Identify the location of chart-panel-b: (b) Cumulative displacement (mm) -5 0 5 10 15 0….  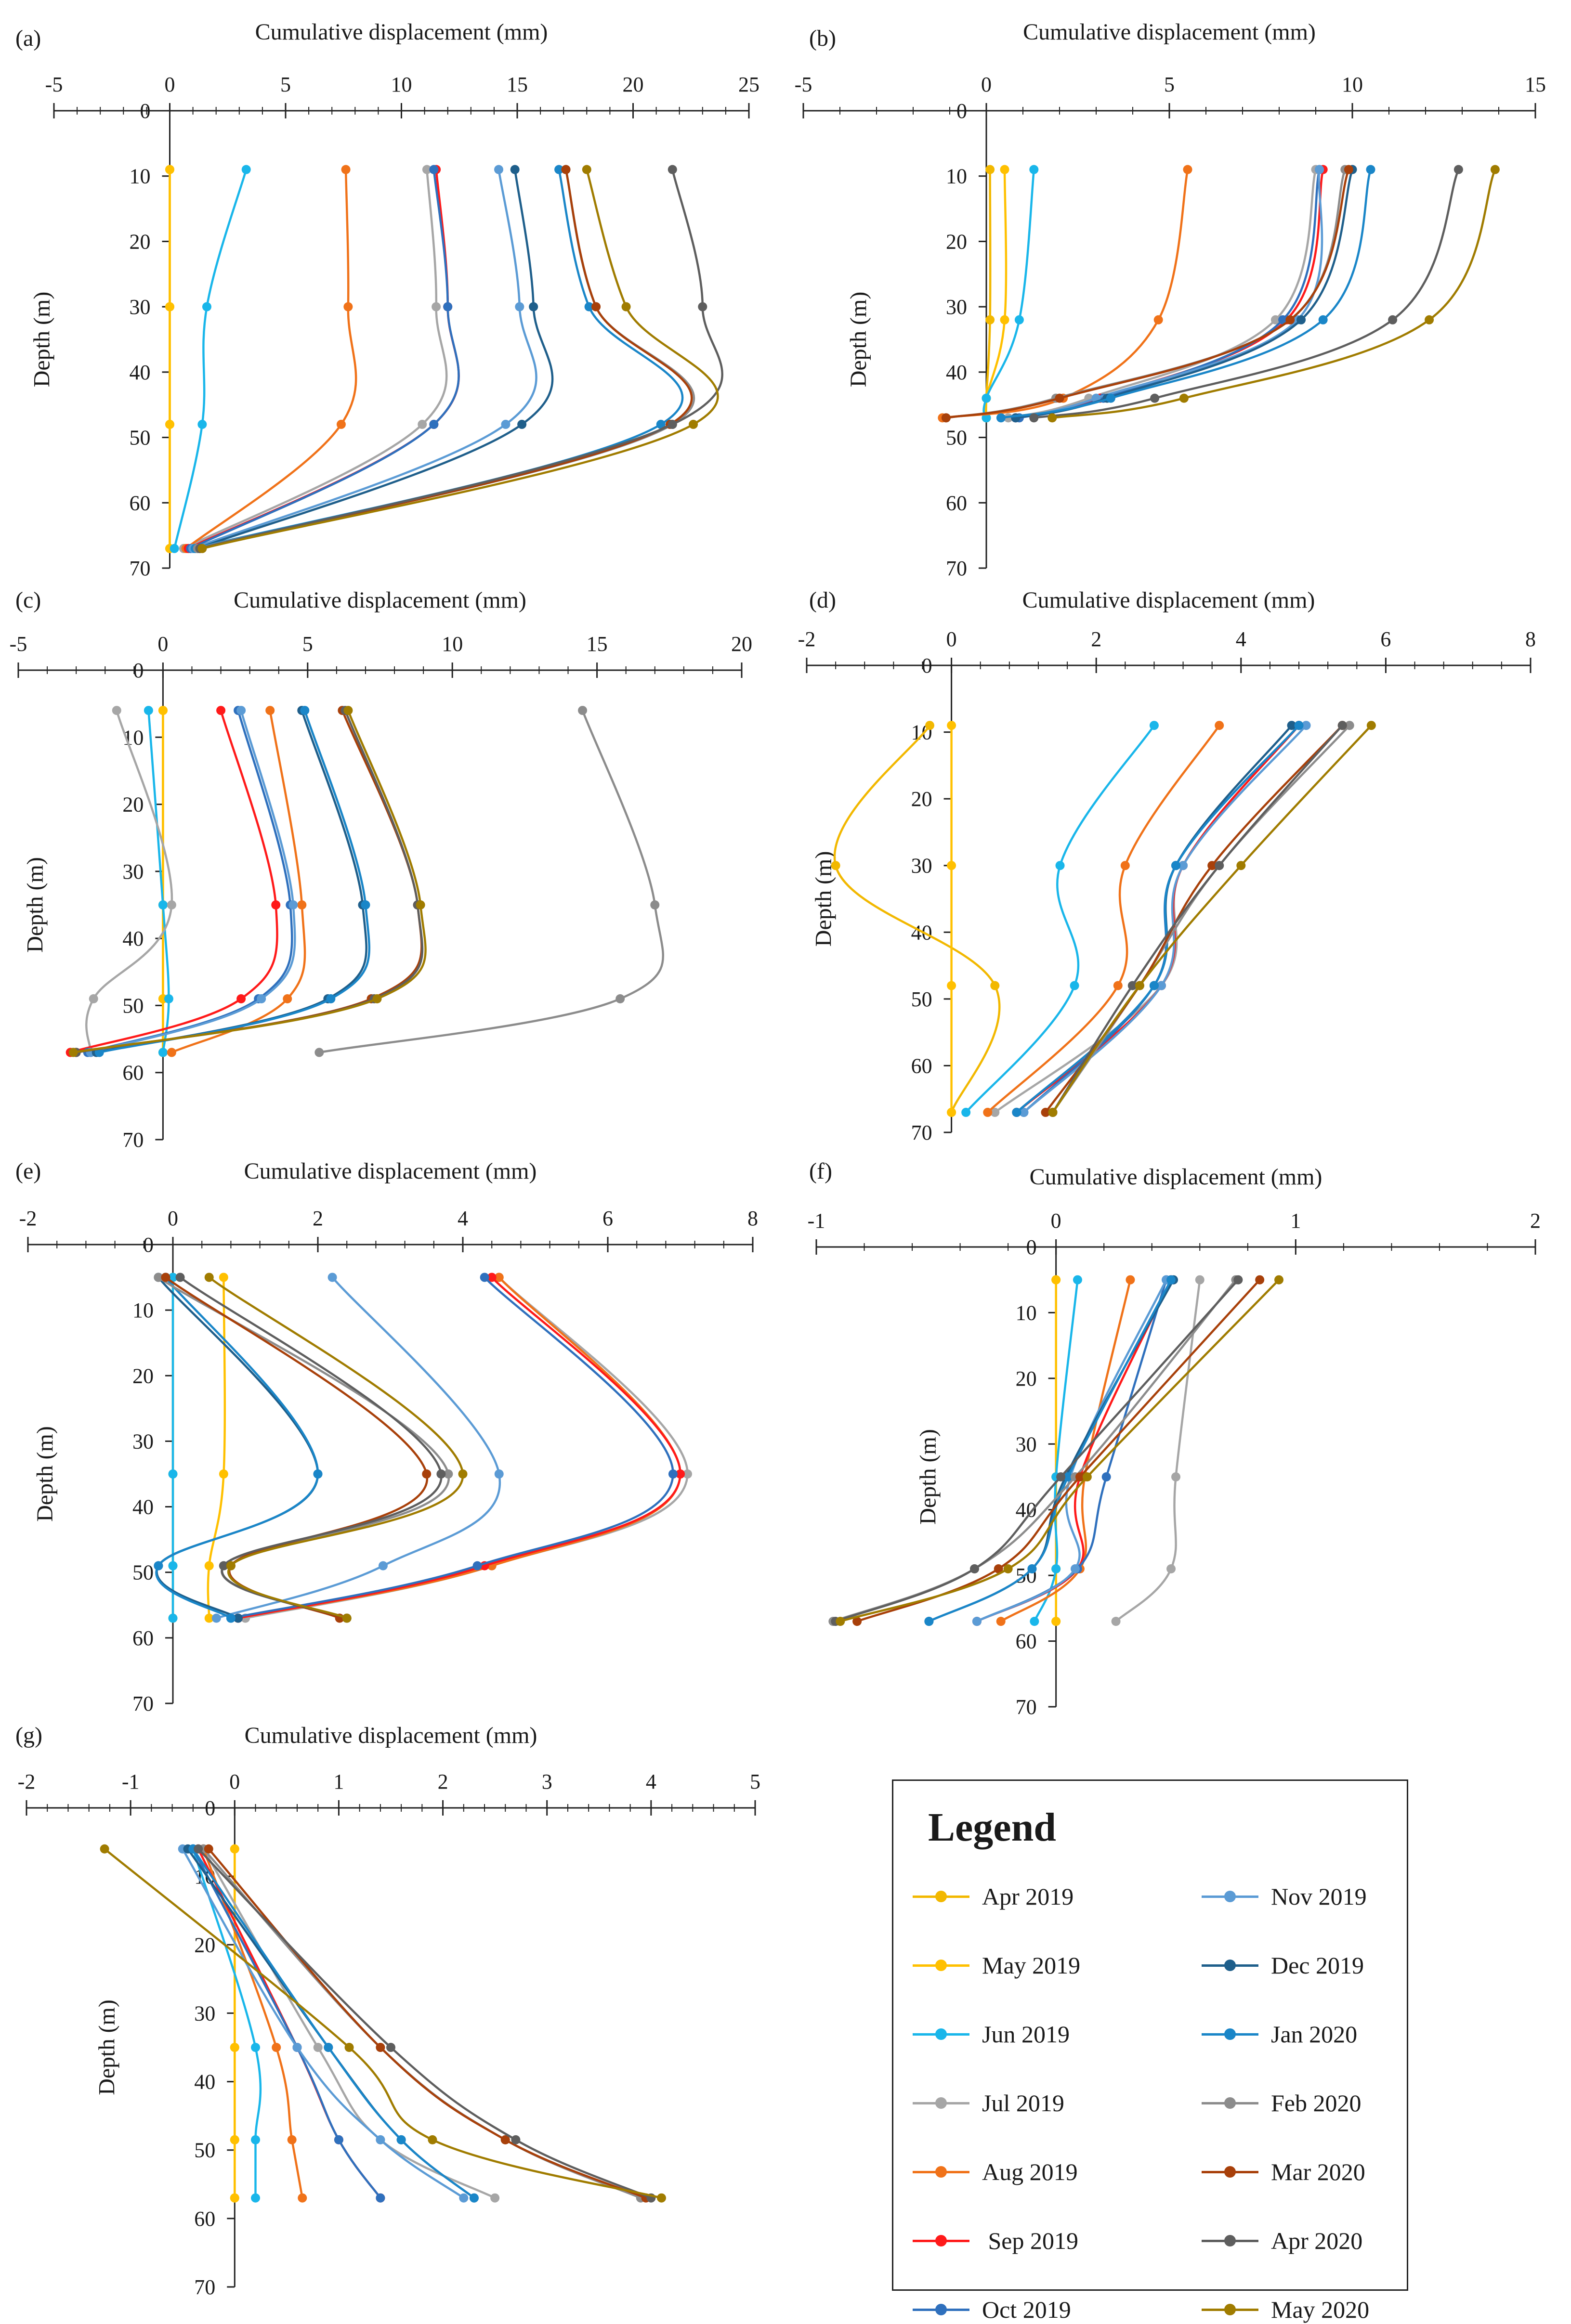
(1170, 300).